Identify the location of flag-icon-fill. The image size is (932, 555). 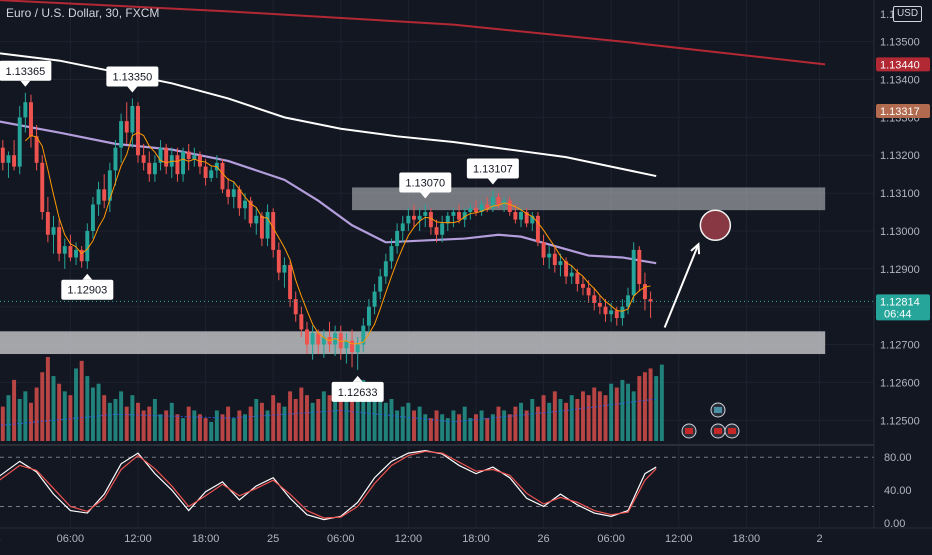
(732, 431).